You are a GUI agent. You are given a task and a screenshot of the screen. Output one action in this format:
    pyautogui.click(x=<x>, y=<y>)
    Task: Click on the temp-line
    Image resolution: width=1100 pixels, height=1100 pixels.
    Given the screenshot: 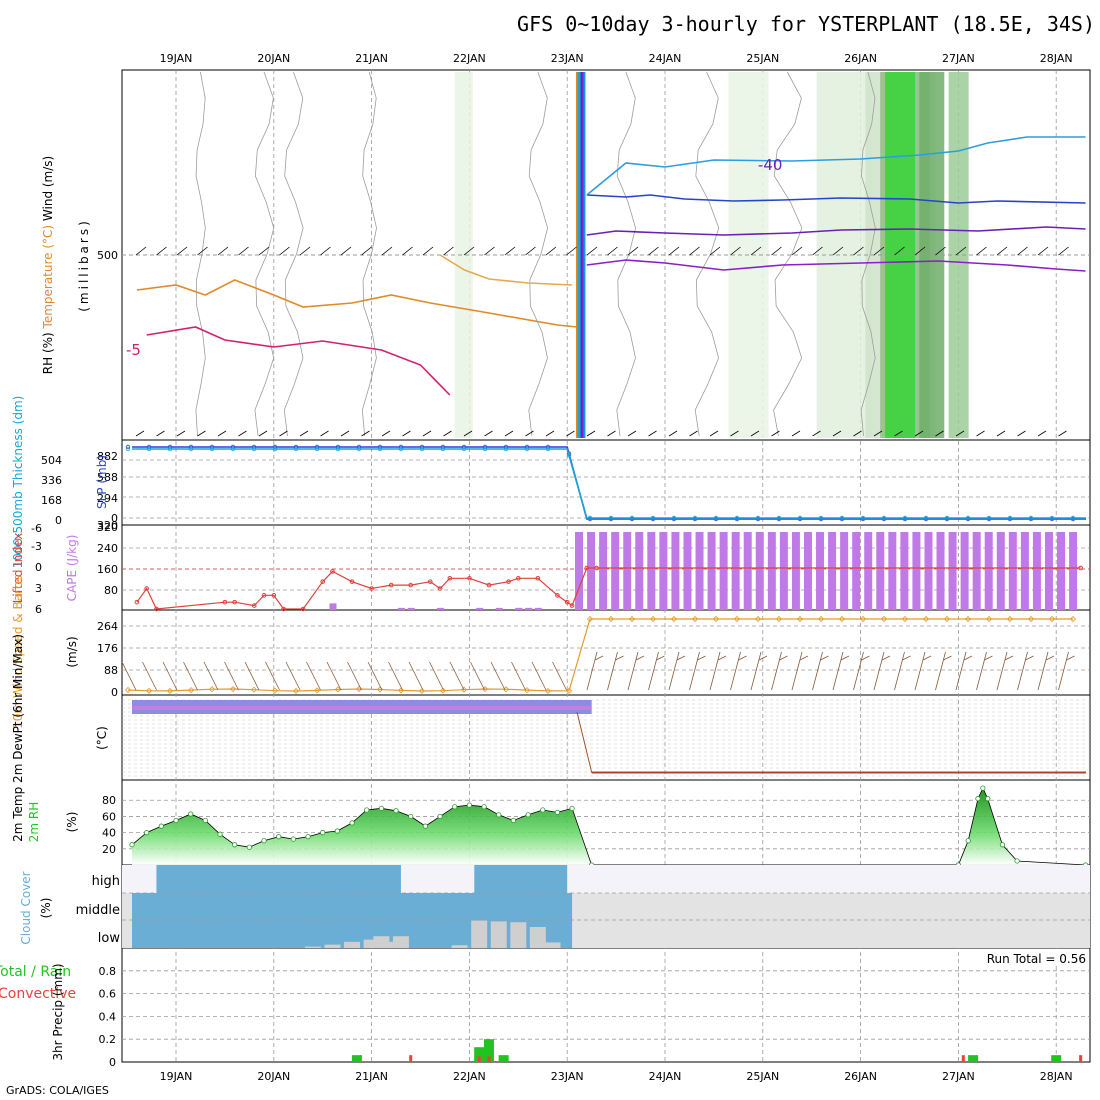 What is the action you would take?
    pyautogui.click(x=831, y=742)
    